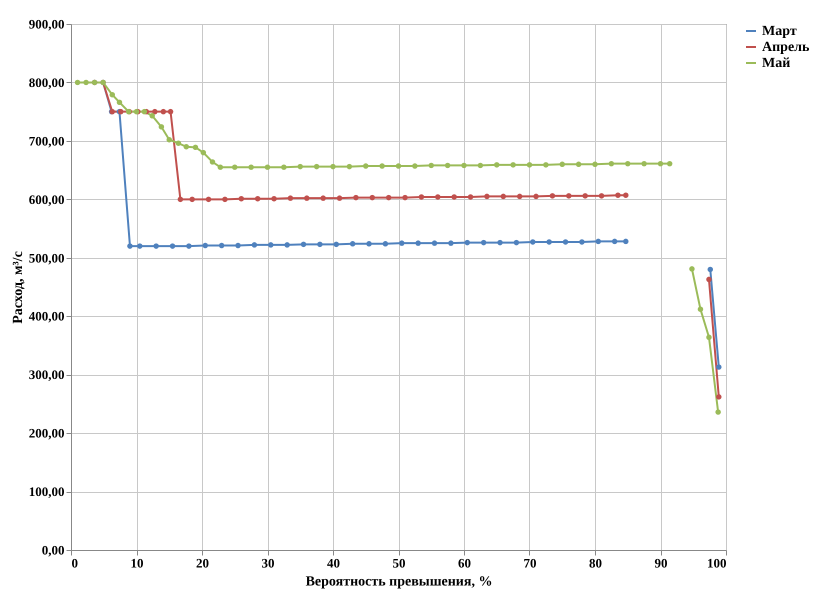  I want to click on y-tick-label: 200,00, so click(46, 433).